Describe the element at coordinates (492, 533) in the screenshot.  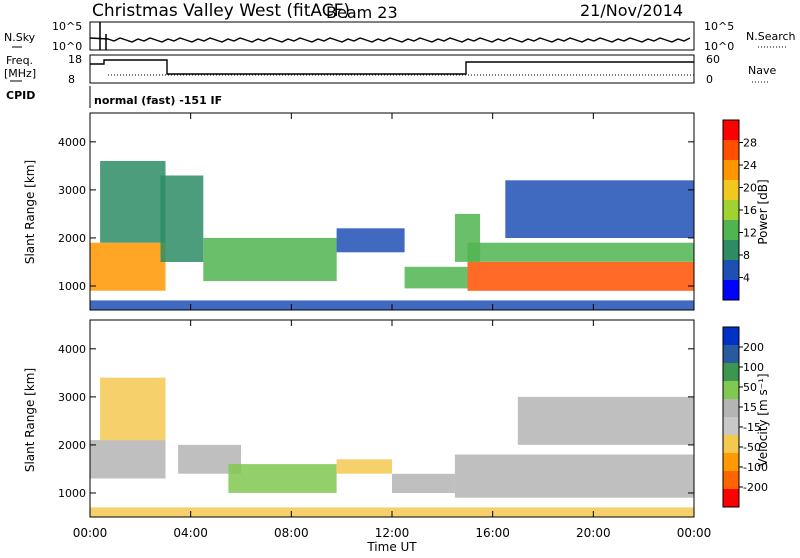
I see `x-tick-label: 16:00` at that location.